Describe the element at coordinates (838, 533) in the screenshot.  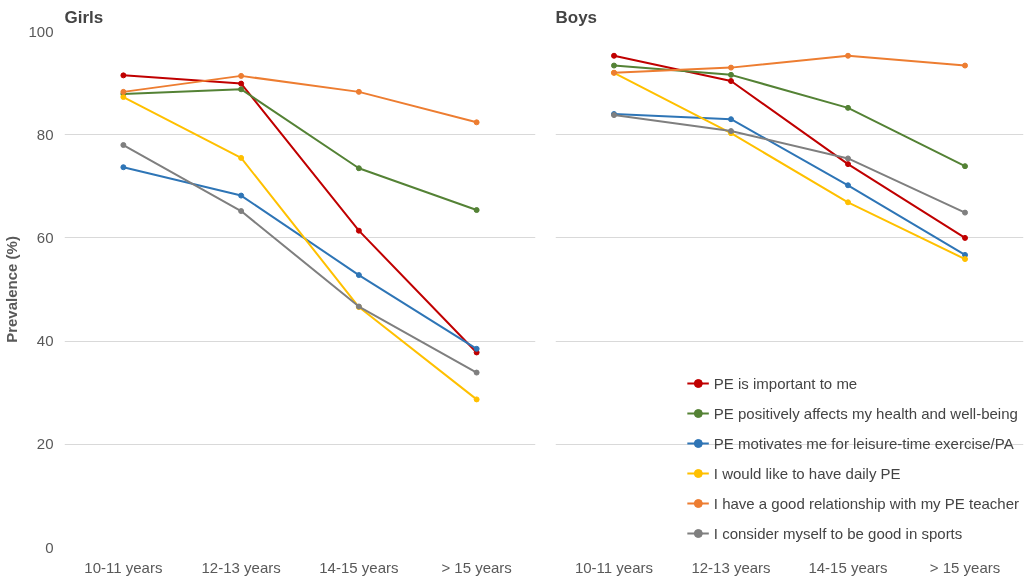
I see `legend-label: I consider myself to be good in sports` at that location.